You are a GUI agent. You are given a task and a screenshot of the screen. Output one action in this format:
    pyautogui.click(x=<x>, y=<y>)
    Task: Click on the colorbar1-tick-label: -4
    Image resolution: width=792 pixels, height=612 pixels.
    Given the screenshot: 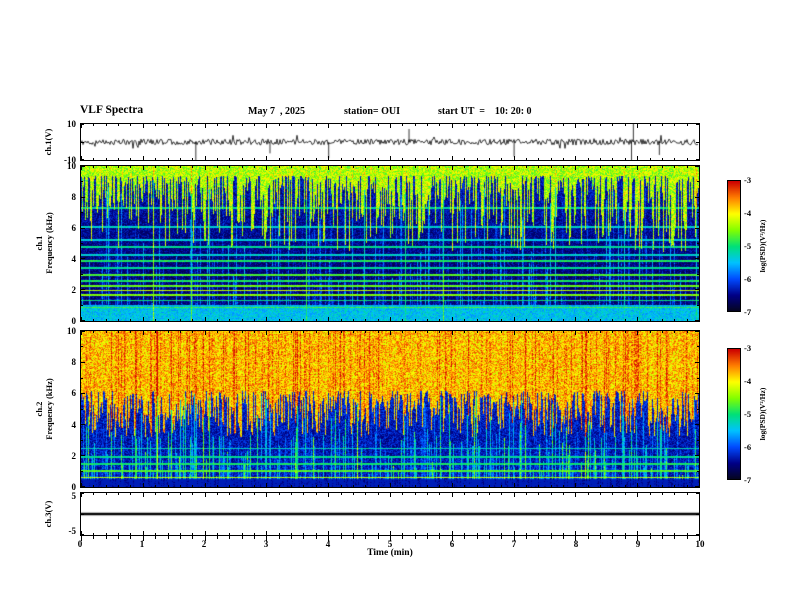 What is the action you would take?
    pyautogui.click(x=748, y=213)
    